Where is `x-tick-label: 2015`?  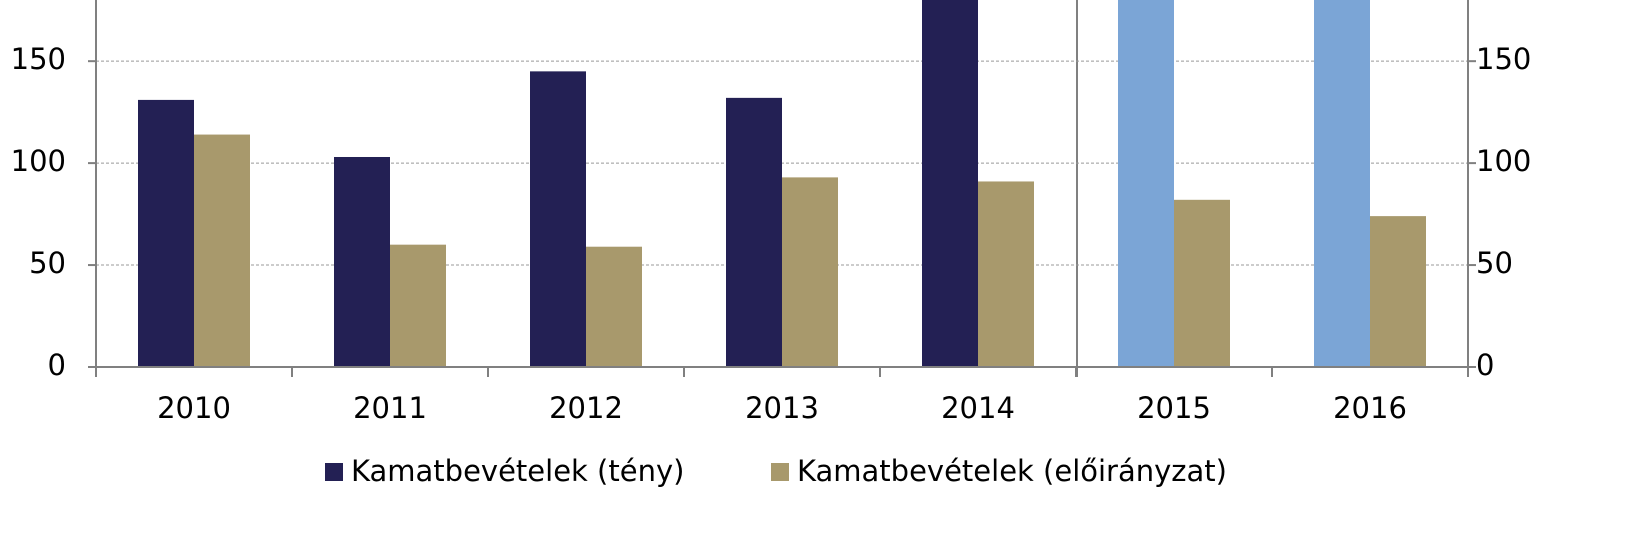
x-tick-label: 2015 is located at coordinates (1174, 408).